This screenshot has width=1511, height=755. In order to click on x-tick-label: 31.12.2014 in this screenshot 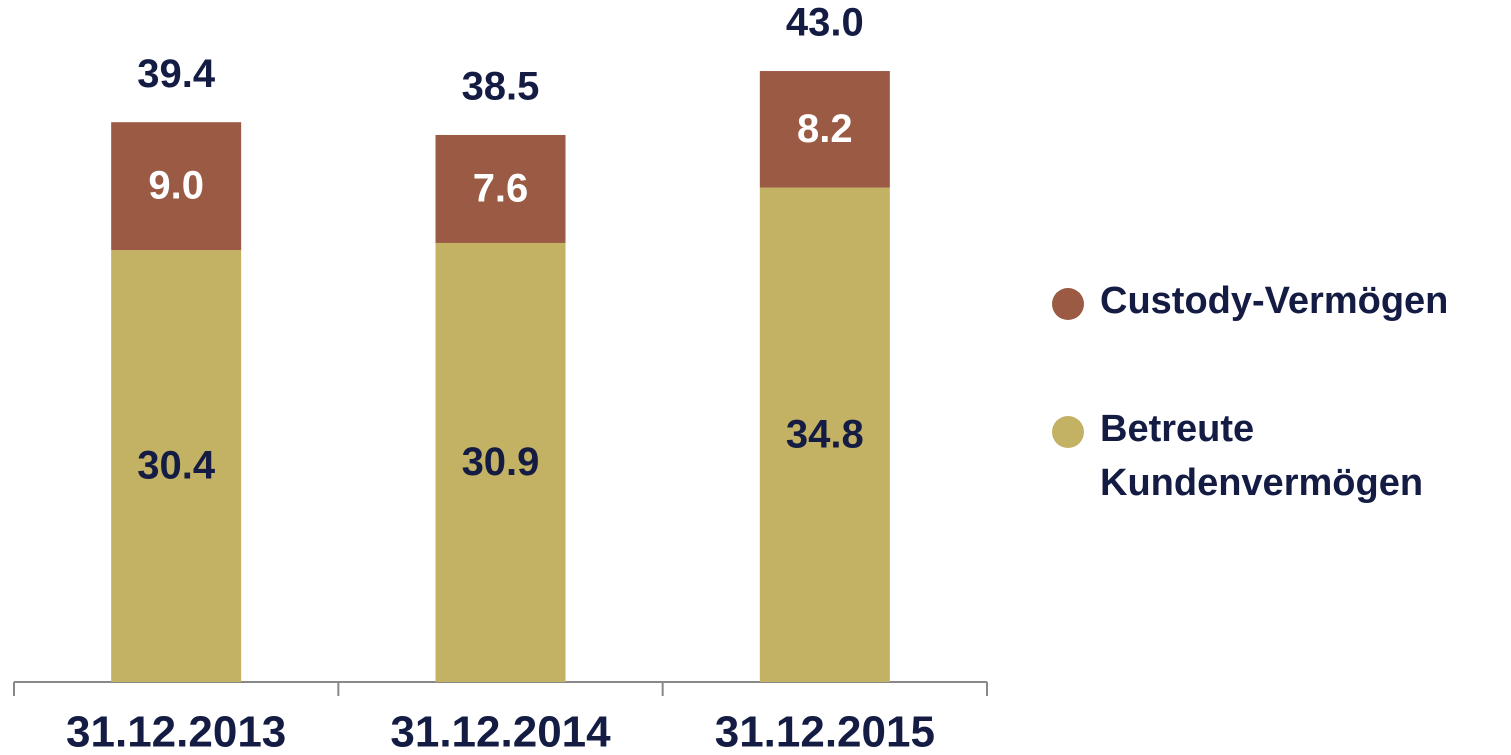, I will do `click(500, 731)`.